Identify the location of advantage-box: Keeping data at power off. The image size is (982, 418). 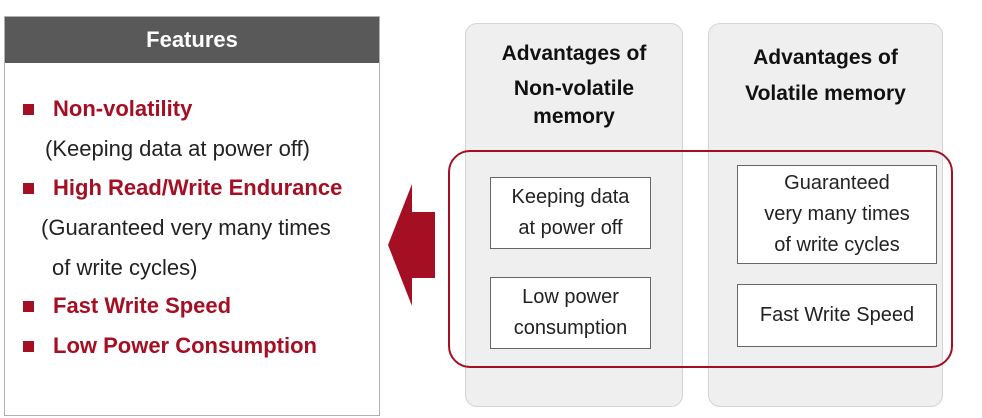
(570, 213).